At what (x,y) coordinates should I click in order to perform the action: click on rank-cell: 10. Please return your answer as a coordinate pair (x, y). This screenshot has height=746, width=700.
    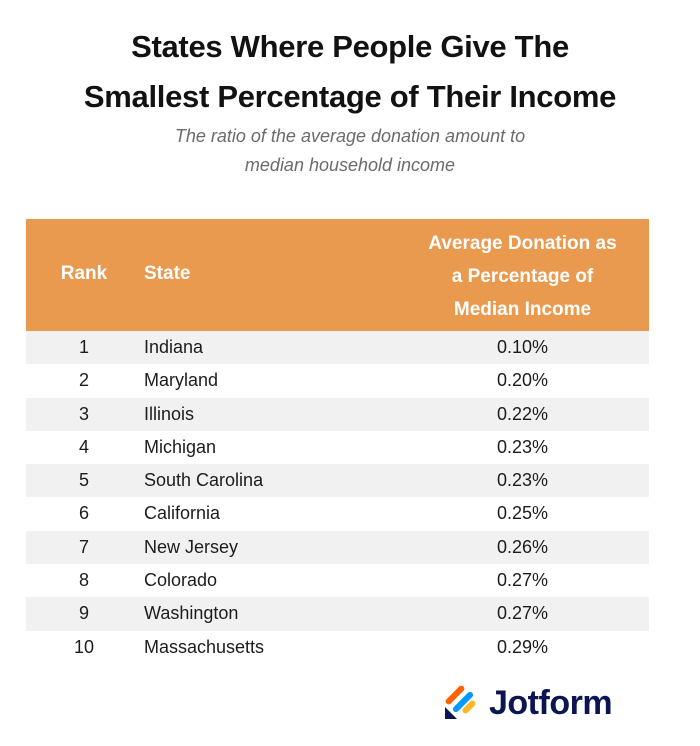
    Looking at the image, I should click on (84, 646).